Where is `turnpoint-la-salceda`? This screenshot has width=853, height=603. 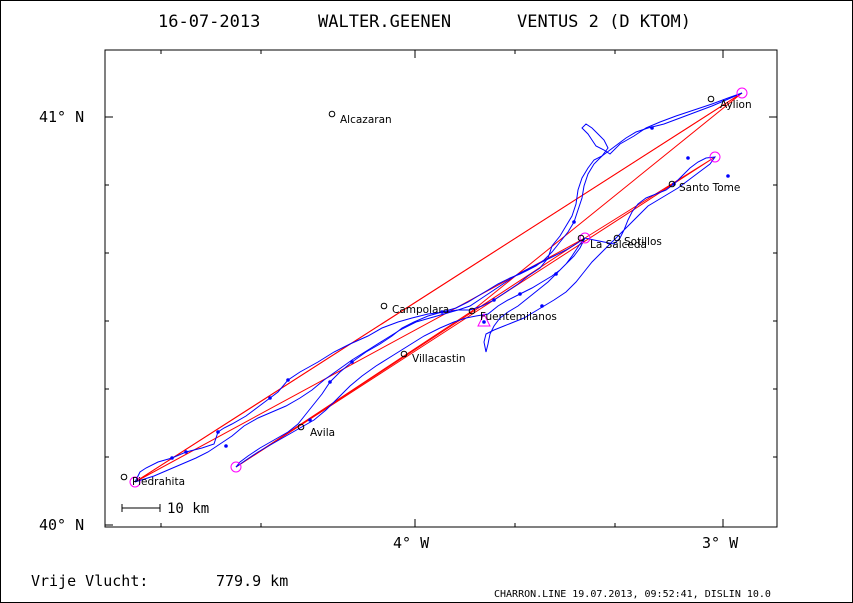
turnpoint-la-salceda is located at coordinates (585, 238).